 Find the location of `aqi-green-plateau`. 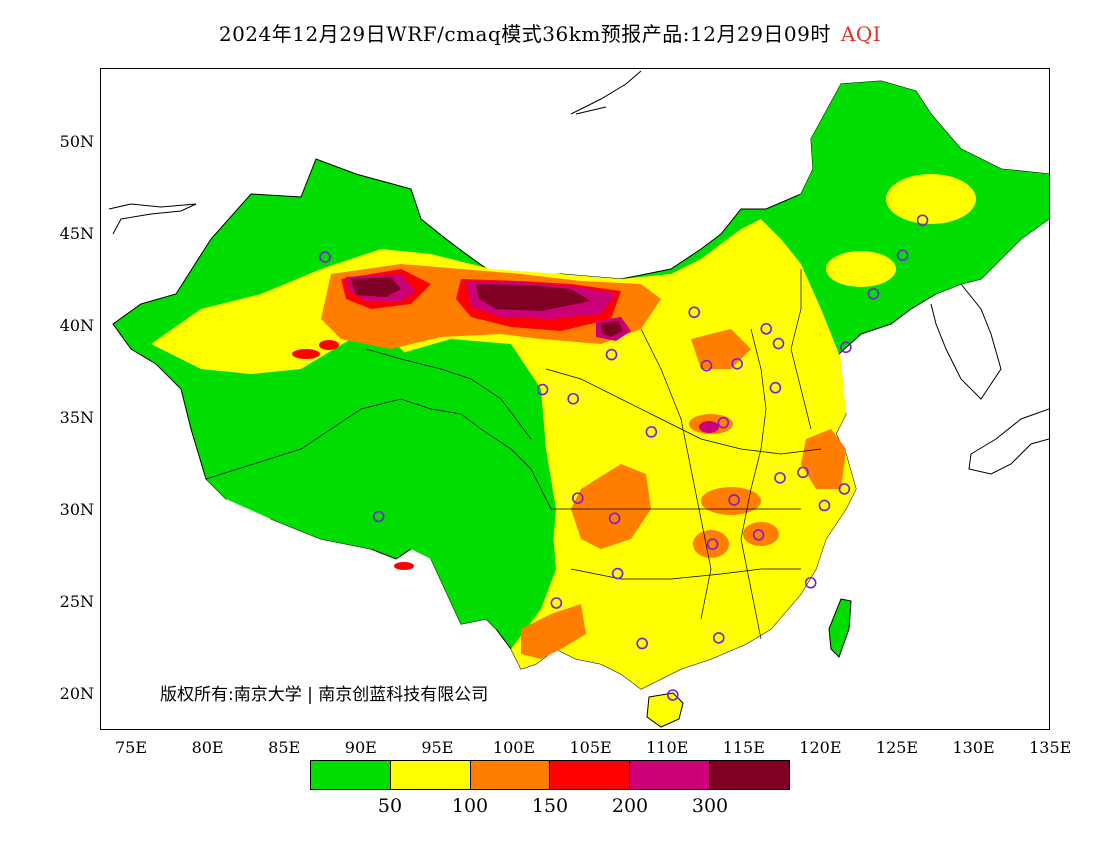

aqi-green-plateau is located at coordinates (373, 486).